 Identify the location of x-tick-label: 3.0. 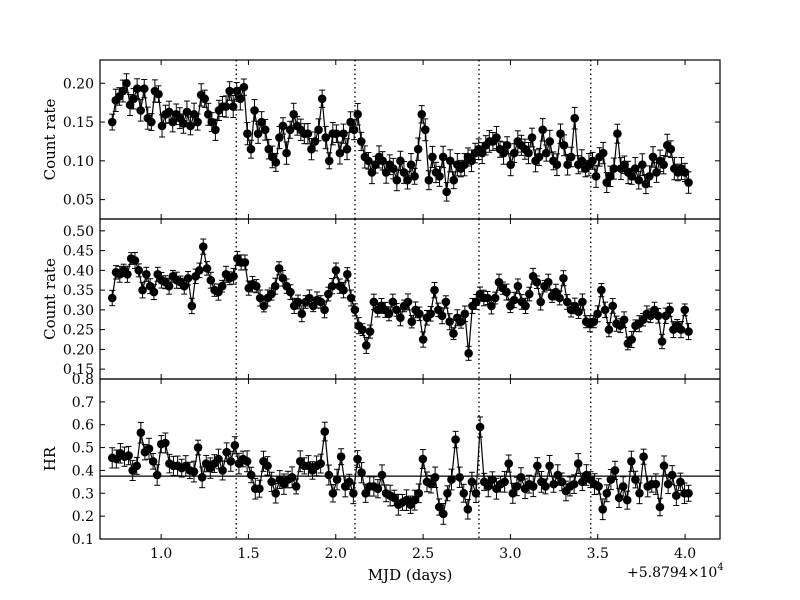
(510, 554).